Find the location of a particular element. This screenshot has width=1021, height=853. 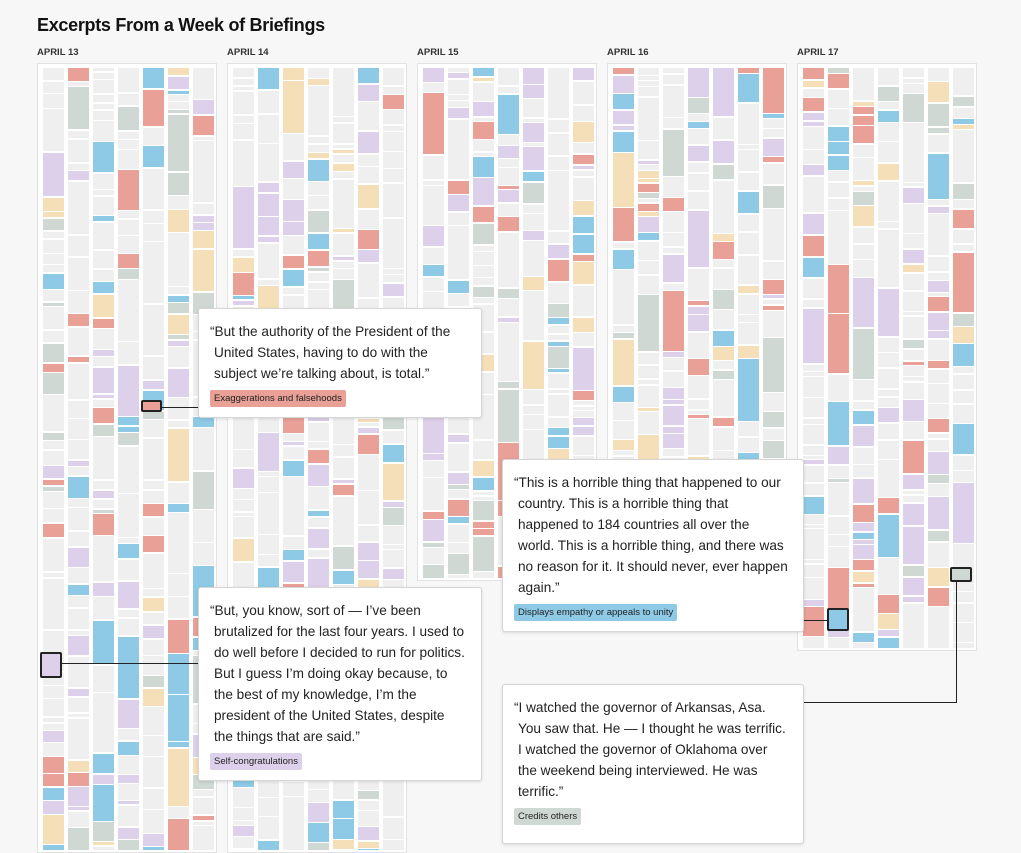

transcript-column is located at coordinates (838, 358).